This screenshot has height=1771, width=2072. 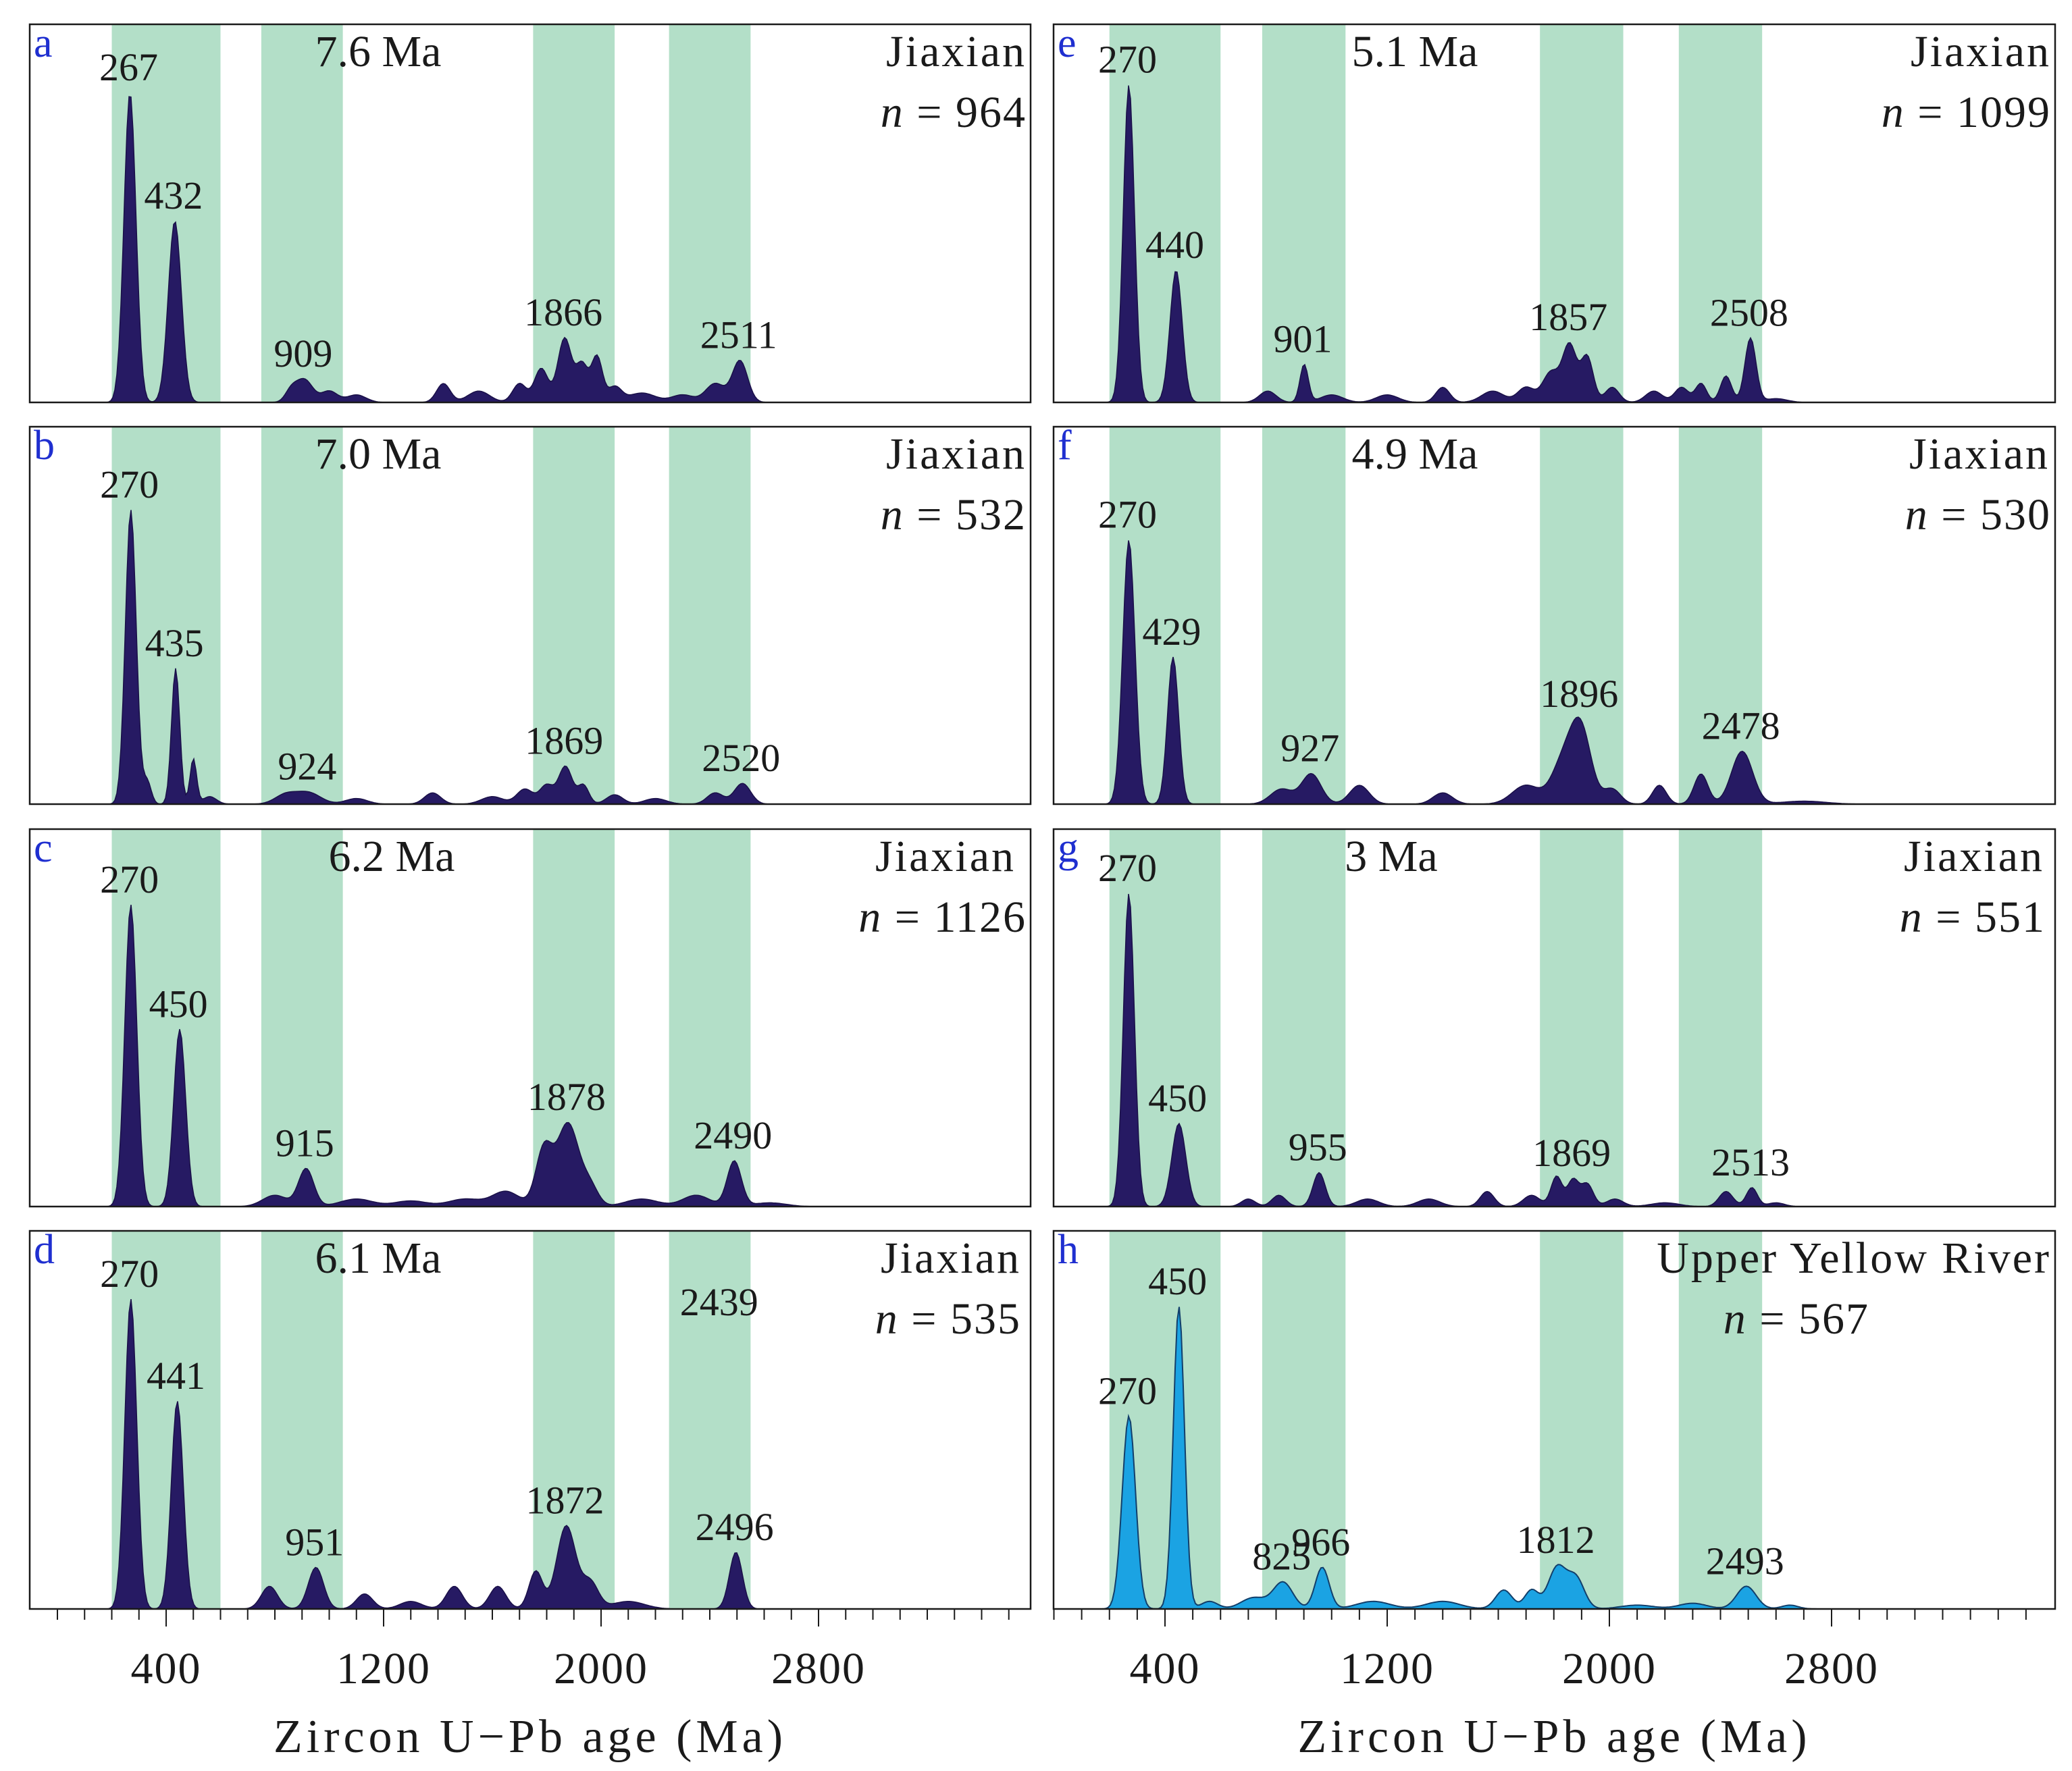 I want to click on sample-count-label: n = 535, so click(x=948, y=1319).